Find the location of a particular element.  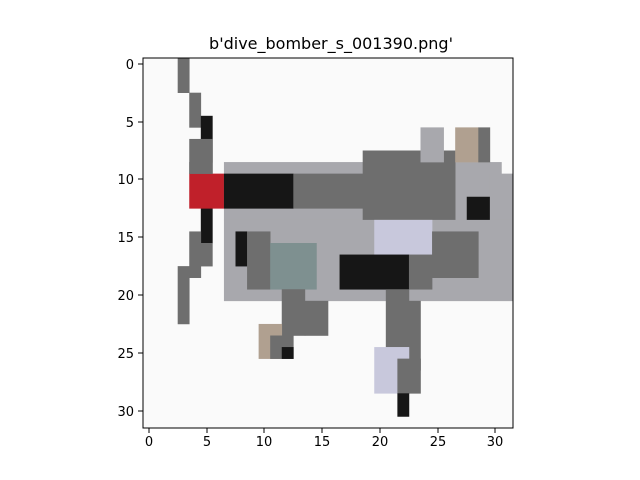

x-tick-25: 25 is located at coordinates (438, 439).